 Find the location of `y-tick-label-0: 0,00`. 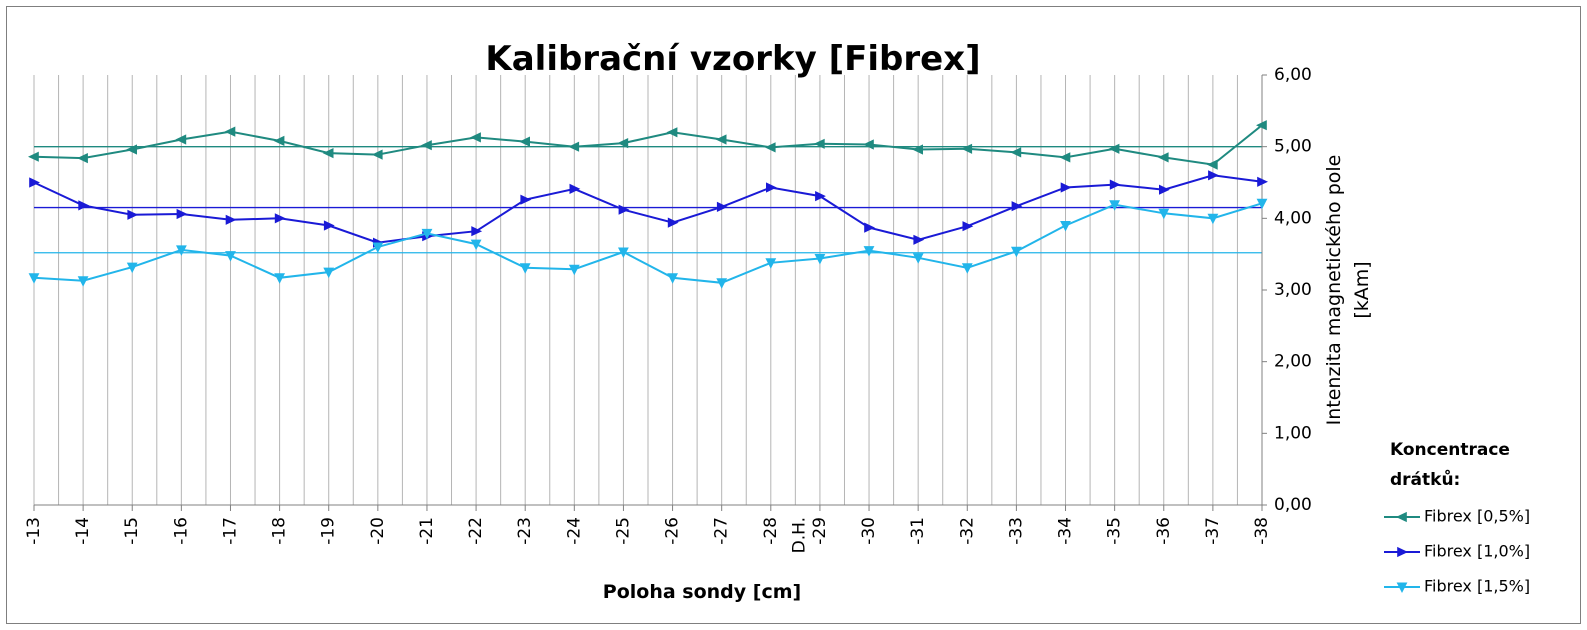

y-tick-label-0: 0,00 is located at coordinates (1293, 505).